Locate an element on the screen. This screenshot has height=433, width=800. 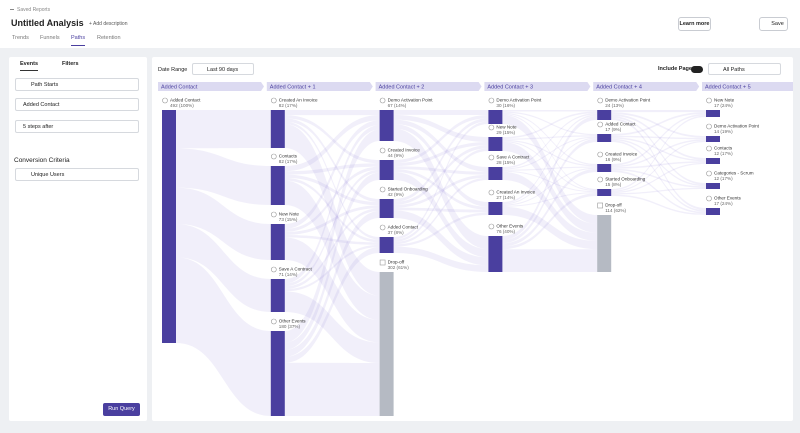
column-header: Added Contact + 3 is located at coordinates (510, 88).